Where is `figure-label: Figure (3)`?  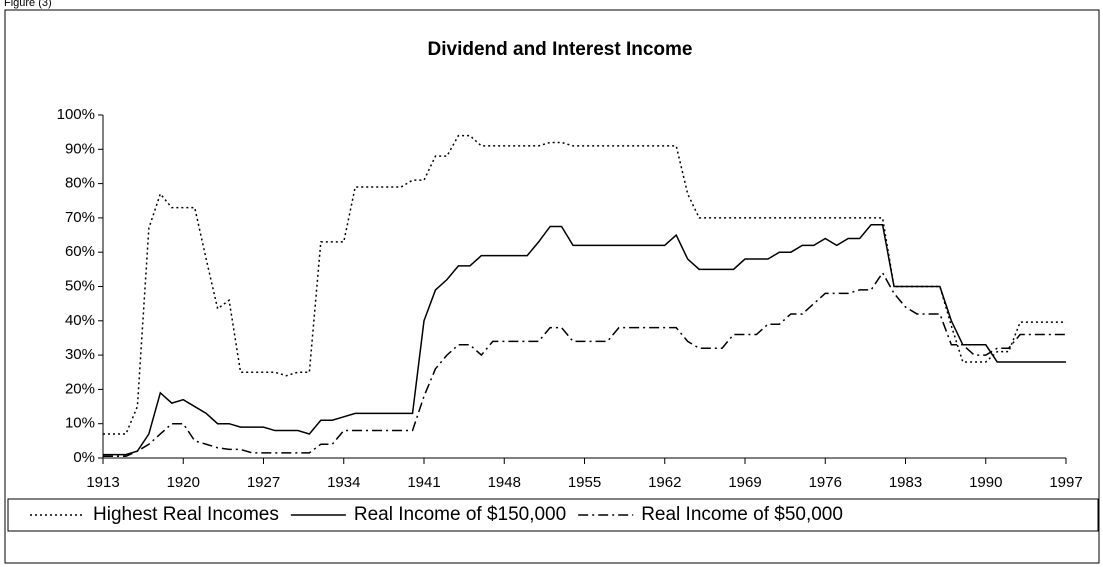
figure-label: Figure (3) is located at coordinates (28, 4).